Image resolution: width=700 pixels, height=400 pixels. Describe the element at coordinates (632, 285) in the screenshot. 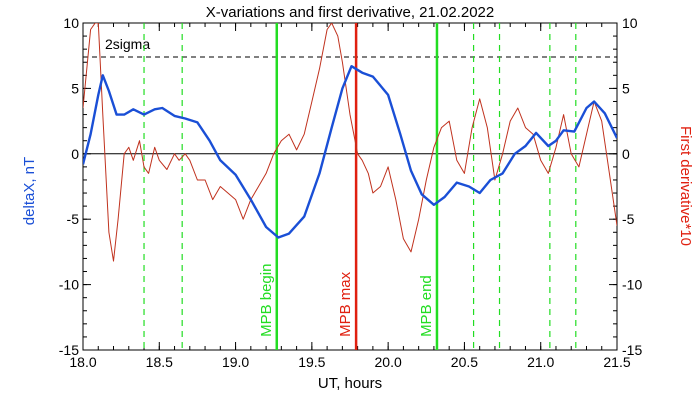

I see `y-tick-label-right: -10` at that location.